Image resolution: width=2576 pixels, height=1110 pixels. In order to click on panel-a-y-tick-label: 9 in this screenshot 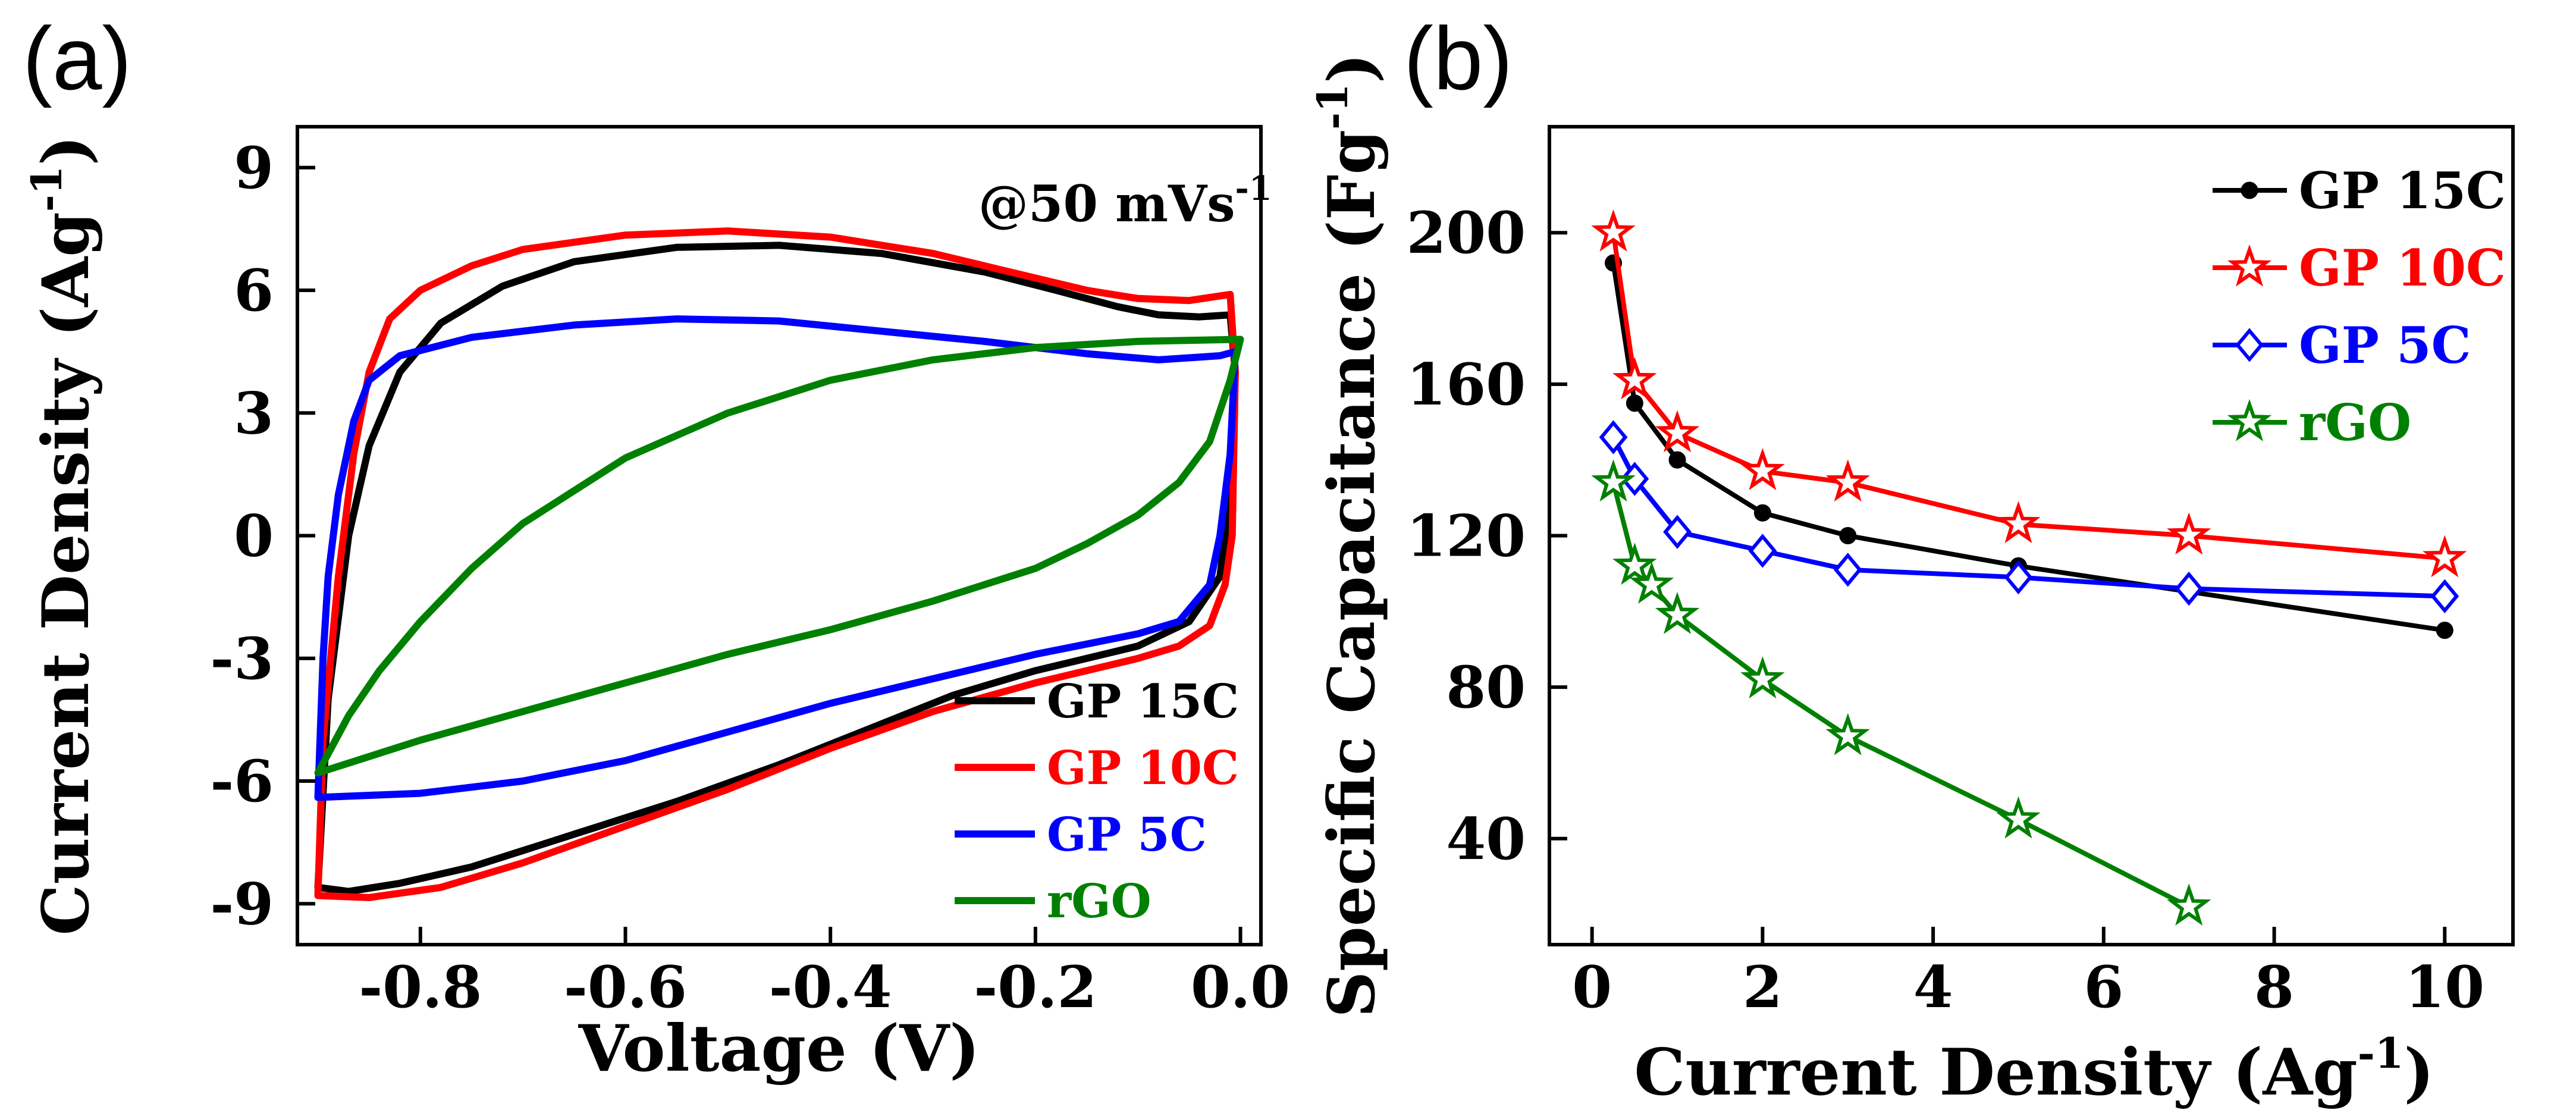, I will do `click(254, 168)`.